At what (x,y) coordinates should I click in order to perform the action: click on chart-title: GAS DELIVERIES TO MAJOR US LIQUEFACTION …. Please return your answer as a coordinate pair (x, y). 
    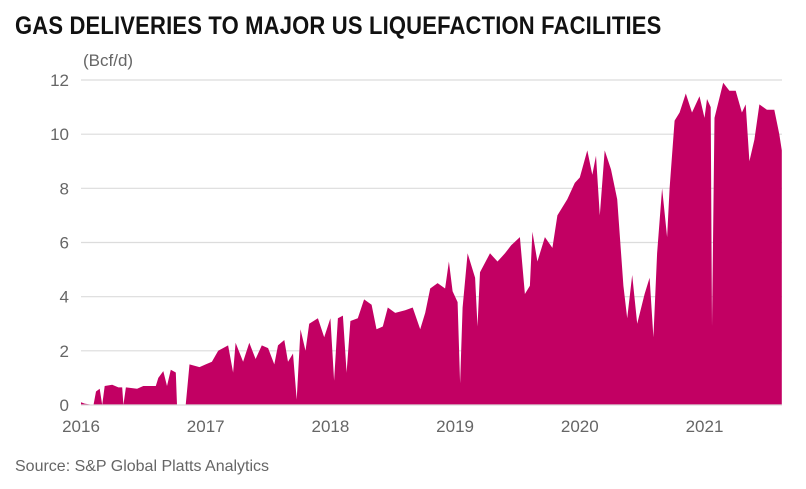
    Looking at the image, I should click on (338, 26).